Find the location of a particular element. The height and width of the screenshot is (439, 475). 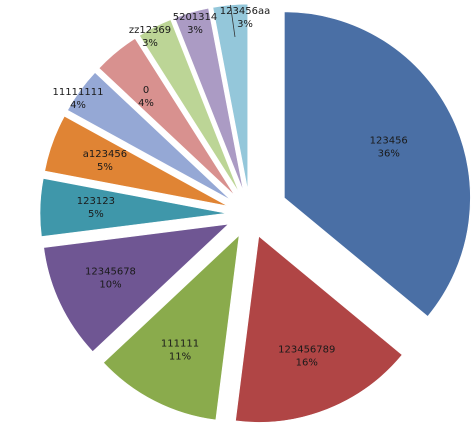

pie-slice-zz12369 is located at coordinates (189, 106).